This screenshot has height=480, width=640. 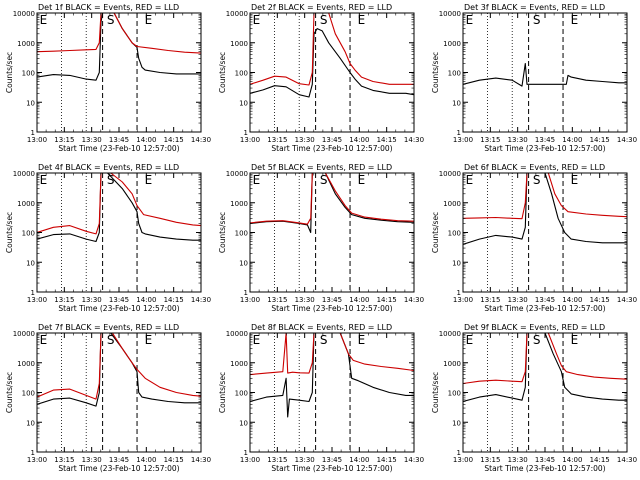 What do you see at coordinates (108, 7) in the screenshot?
I see `chart-title: Det 1f BLACK = Events, RED = LLD` at bounding box center [108, 7].